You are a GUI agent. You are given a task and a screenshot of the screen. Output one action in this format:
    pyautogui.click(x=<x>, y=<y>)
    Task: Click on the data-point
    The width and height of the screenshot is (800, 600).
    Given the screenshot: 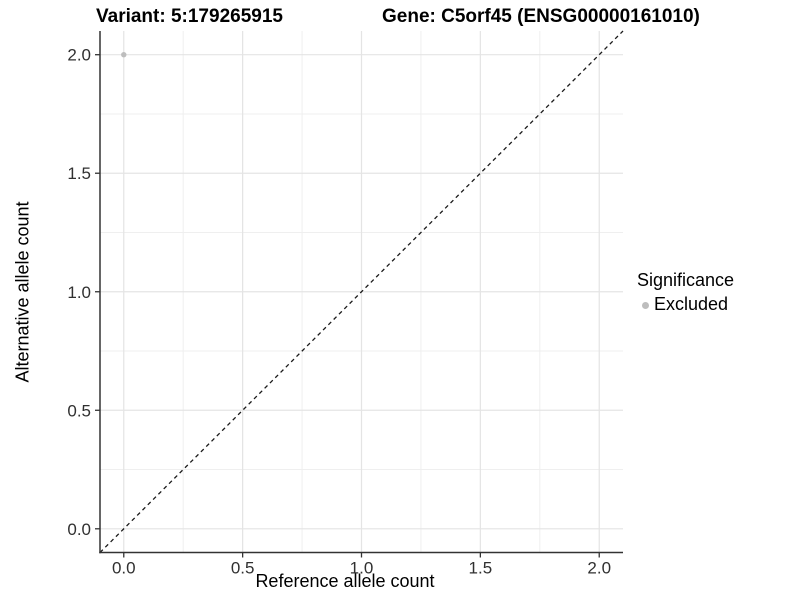 What is the action you would take?
    pyautogui.click(x=124, y=55)
    